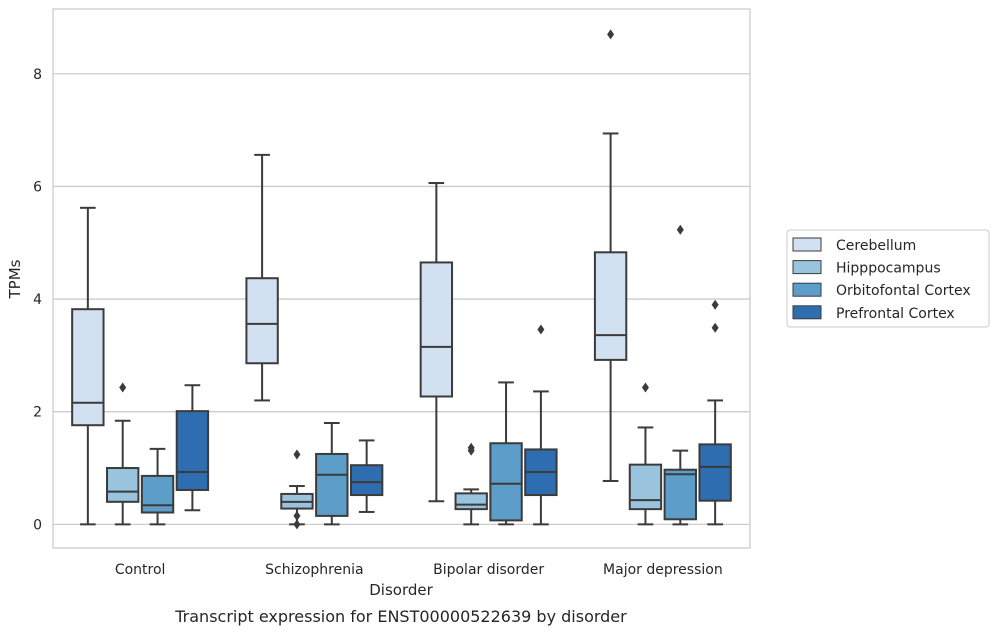 The width and height of the screenshot is (999, 634). I want to click on y-axis-label: TPMs, so click(15, 279).